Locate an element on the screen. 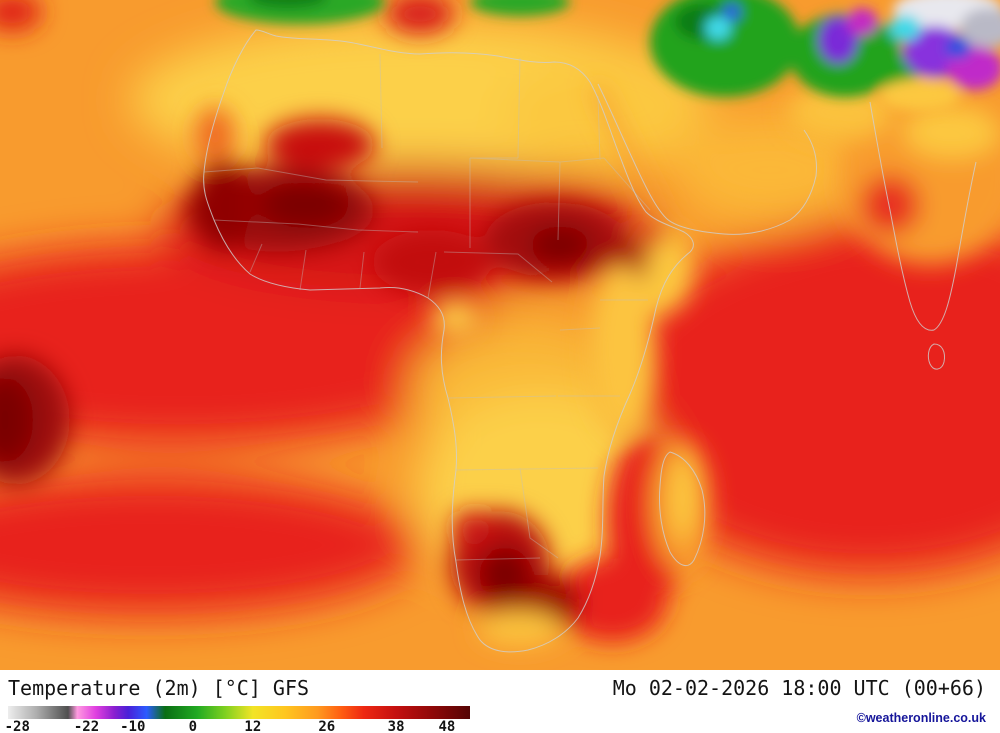 This screenshot has height=733, width=1000. legend-tick: -10 is located at coordinates (133, 726).